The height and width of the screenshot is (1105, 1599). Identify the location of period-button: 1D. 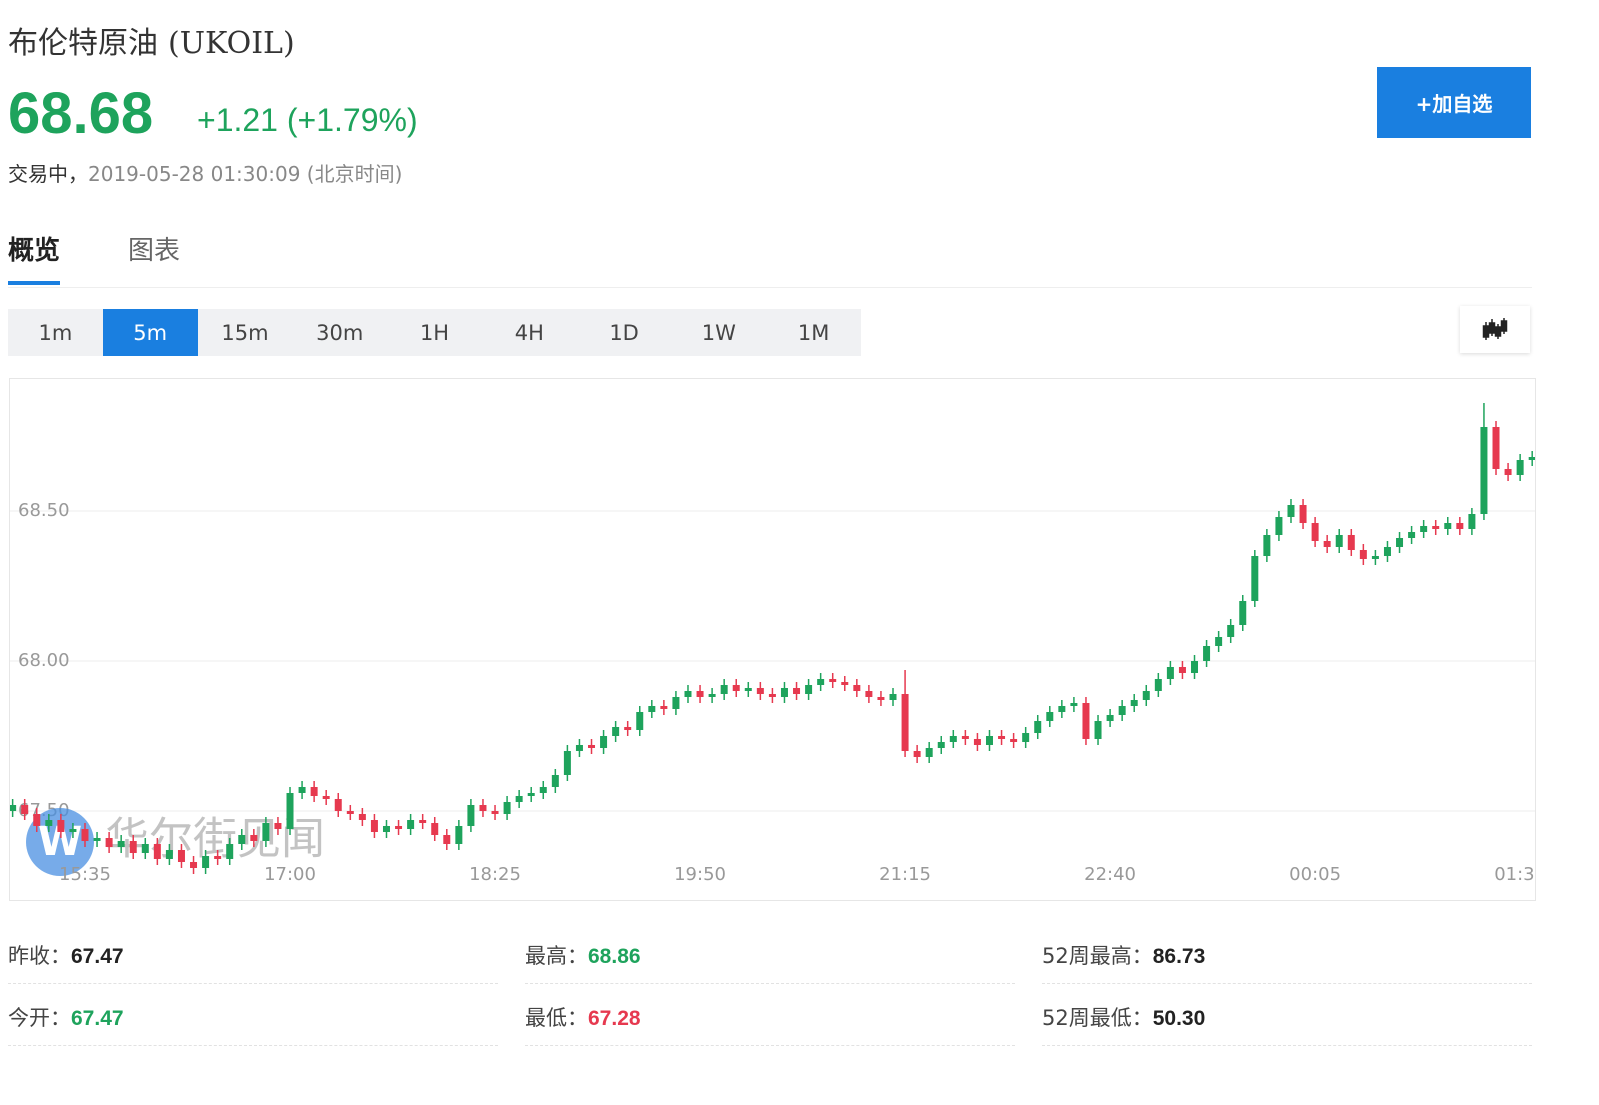
(624, 332).